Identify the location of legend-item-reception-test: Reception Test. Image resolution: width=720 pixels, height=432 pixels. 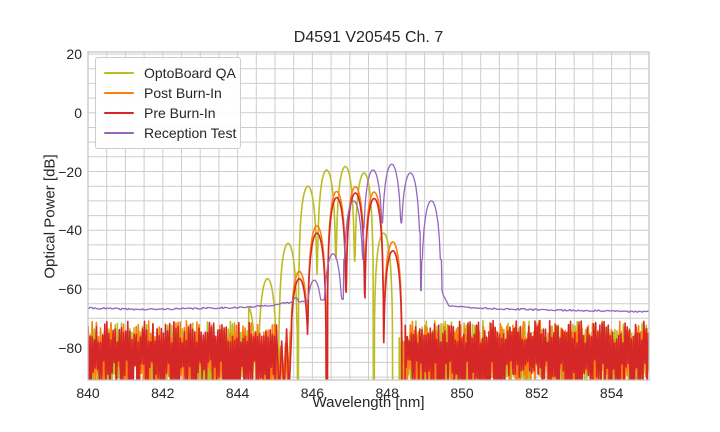
(170, 133).